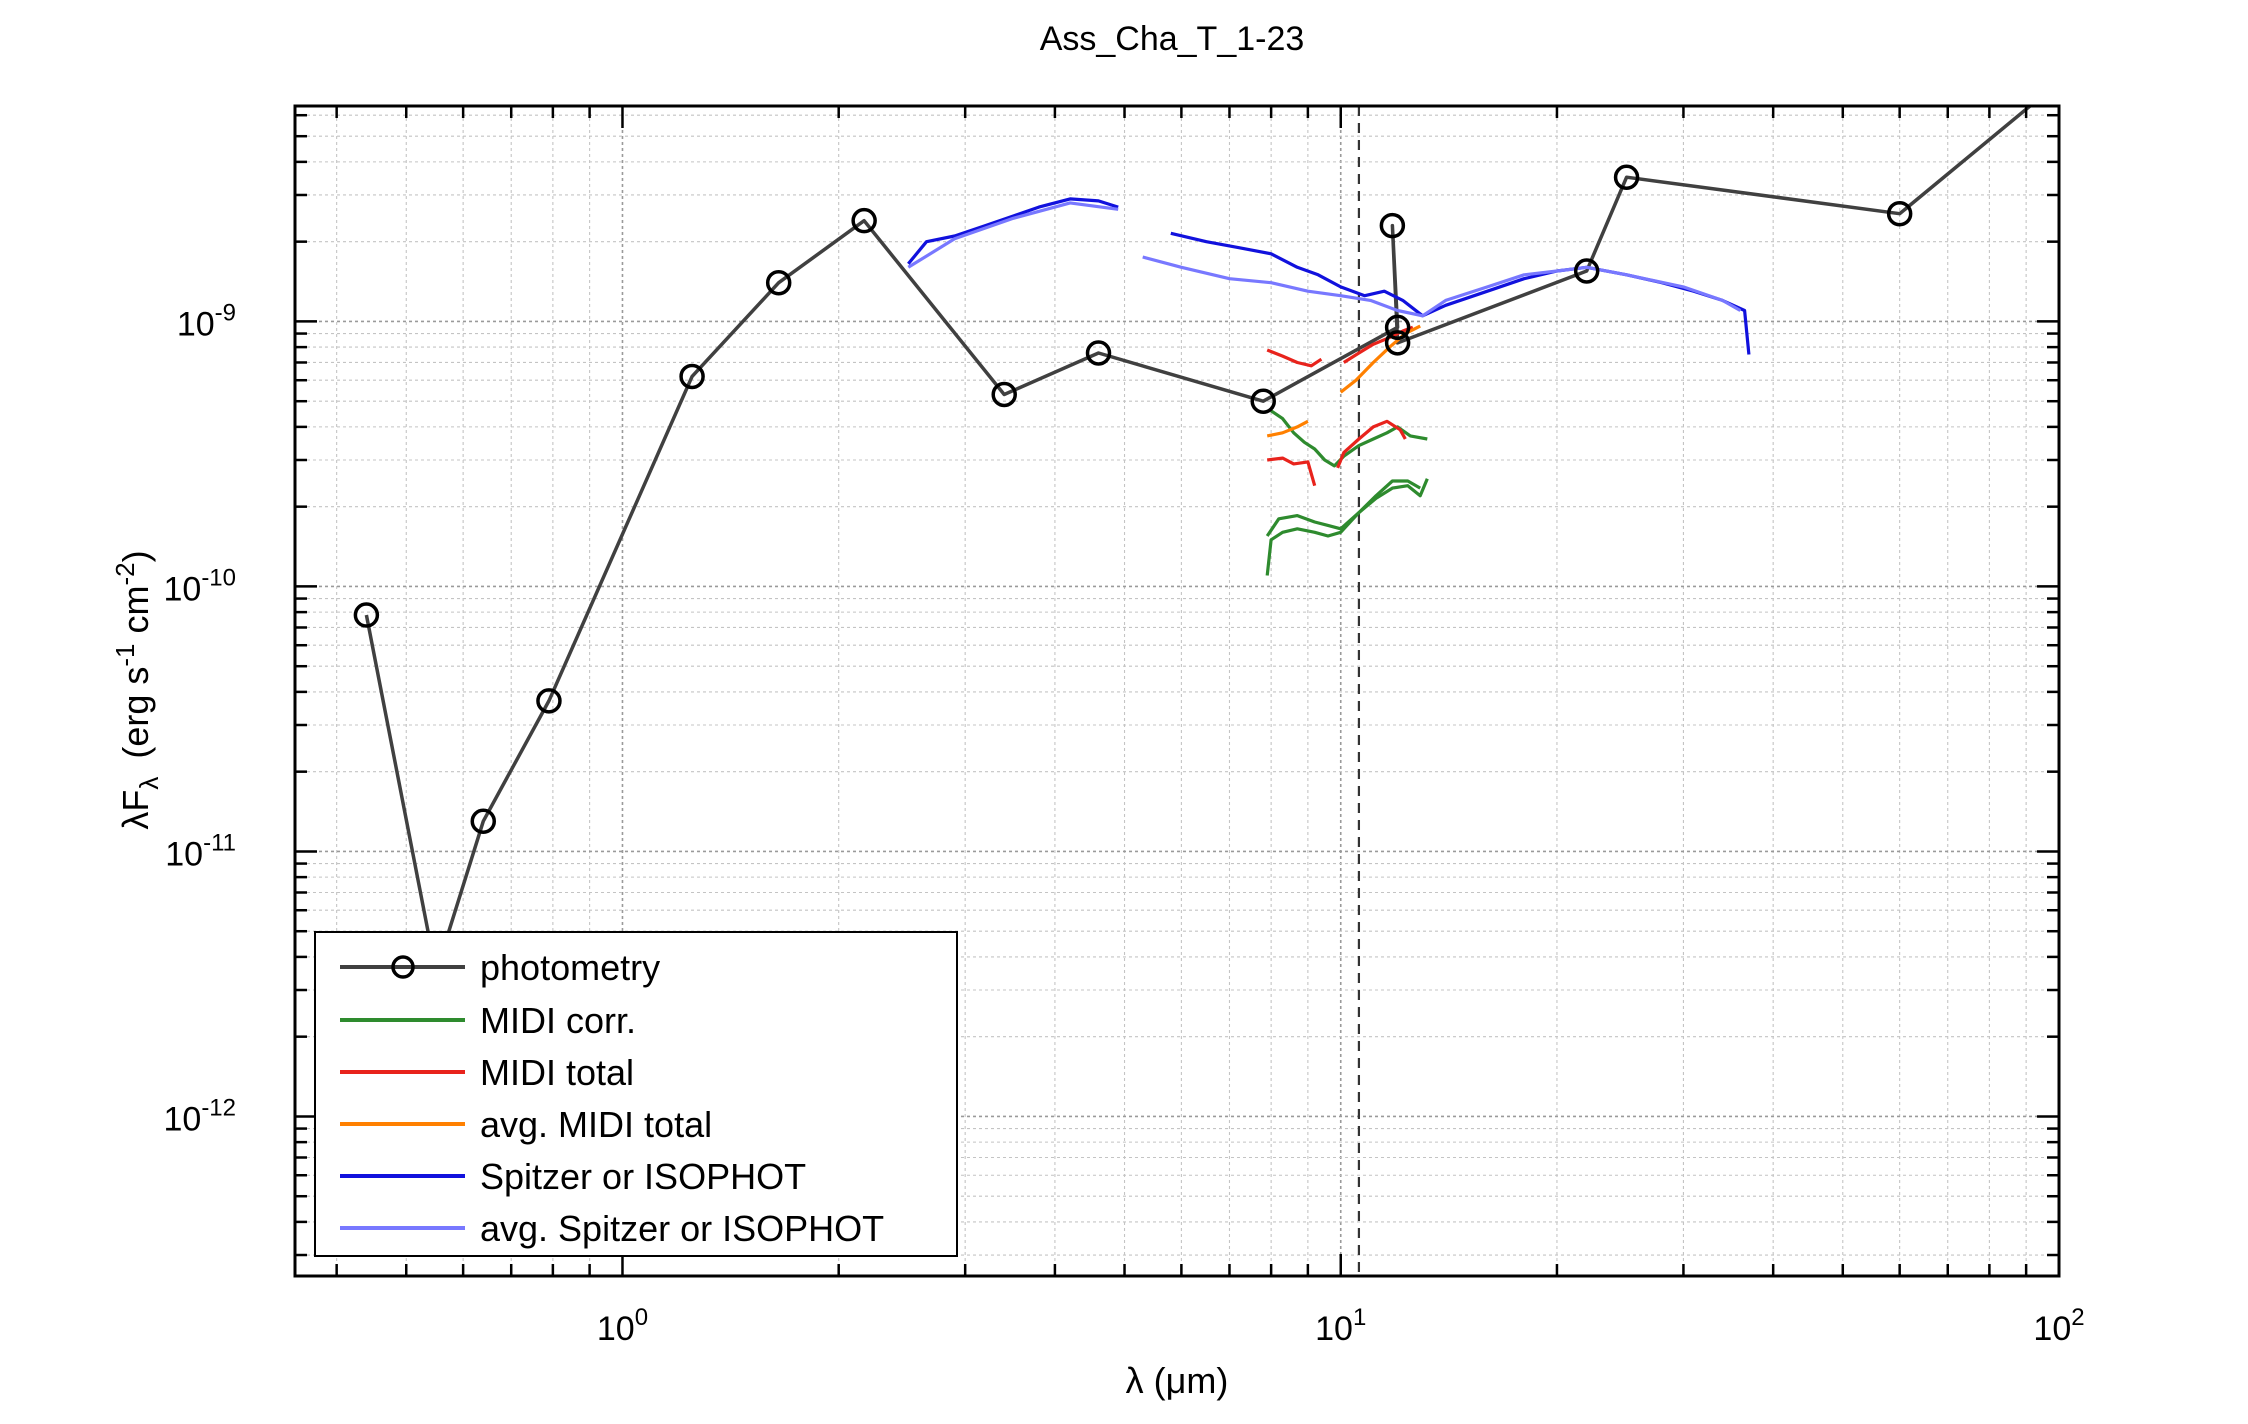 The height and width of the screenshot is (1424, 2248). I want to click on y-axis-label-exp1: -1, so click(125, 654).